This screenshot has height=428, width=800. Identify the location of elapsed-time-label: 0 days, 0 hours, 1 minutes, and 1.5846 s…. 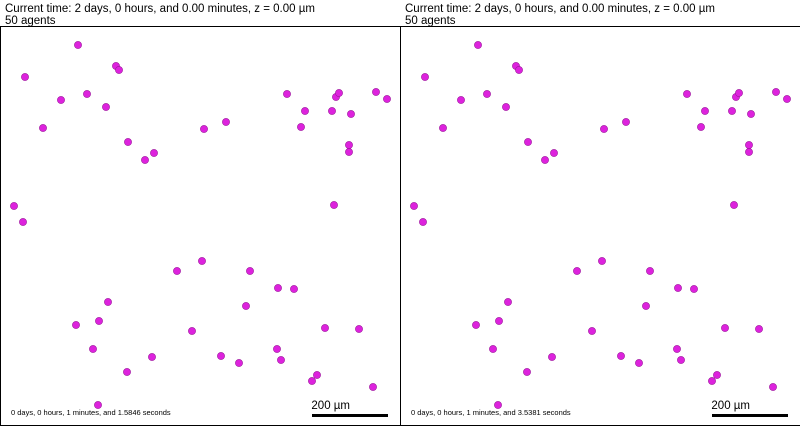
(91, 412).